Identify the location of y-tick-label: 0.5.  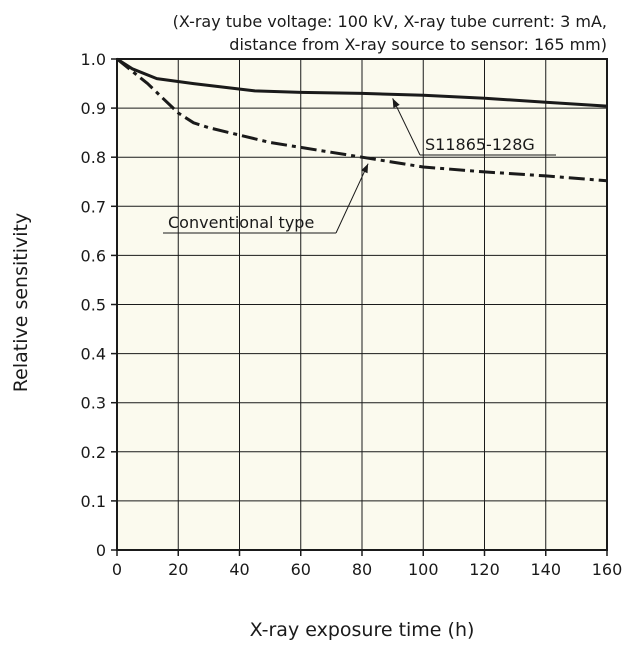
(93, 305).